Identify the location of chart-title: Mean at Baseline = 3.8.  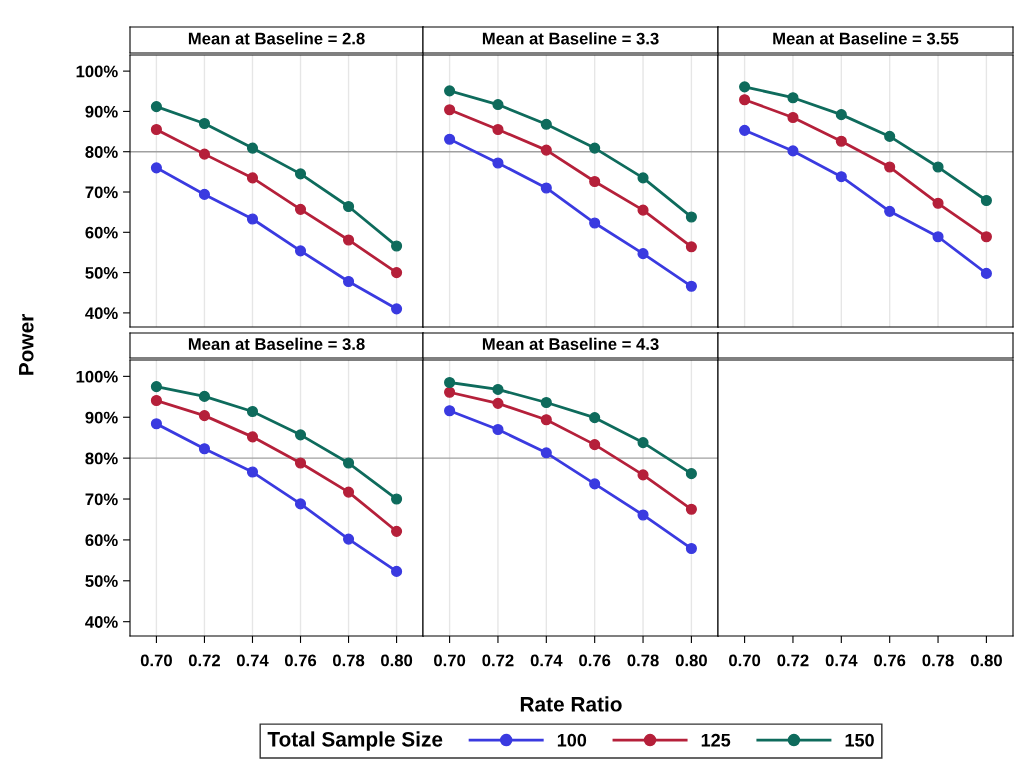
(276, 343).